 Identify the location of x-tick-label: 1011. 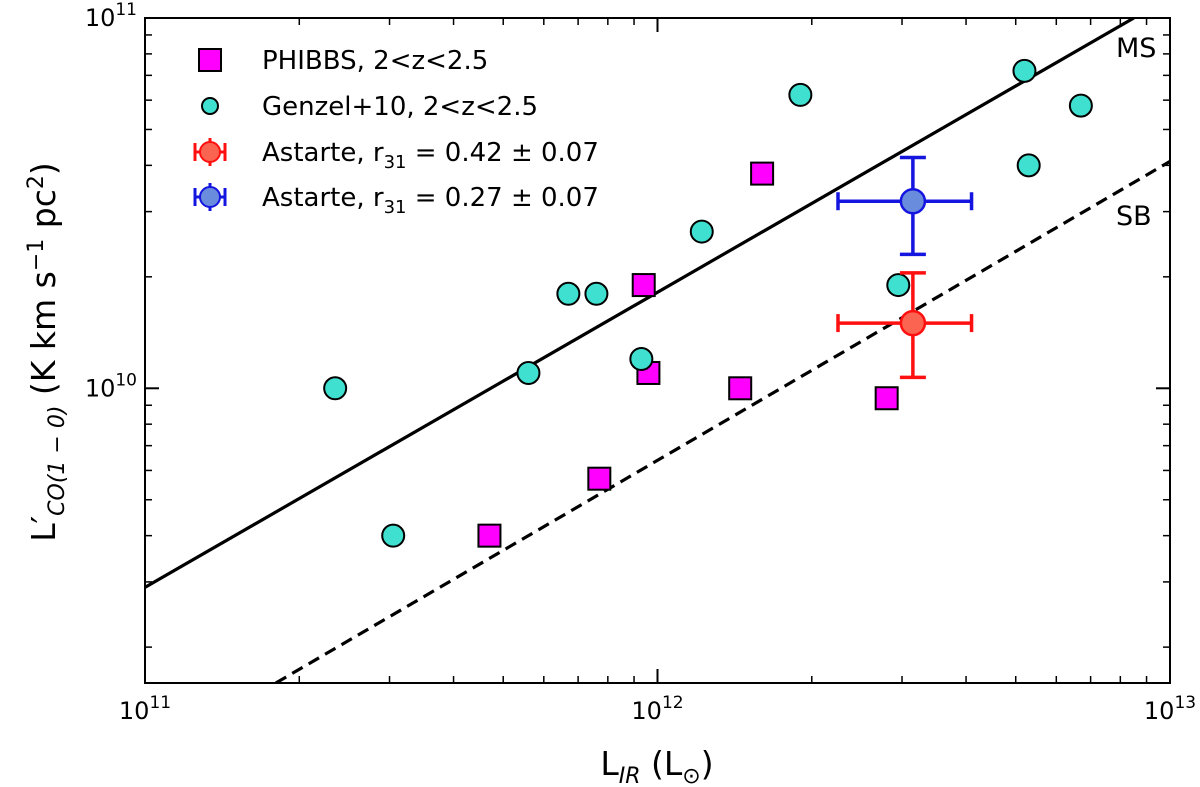
(145, 709).